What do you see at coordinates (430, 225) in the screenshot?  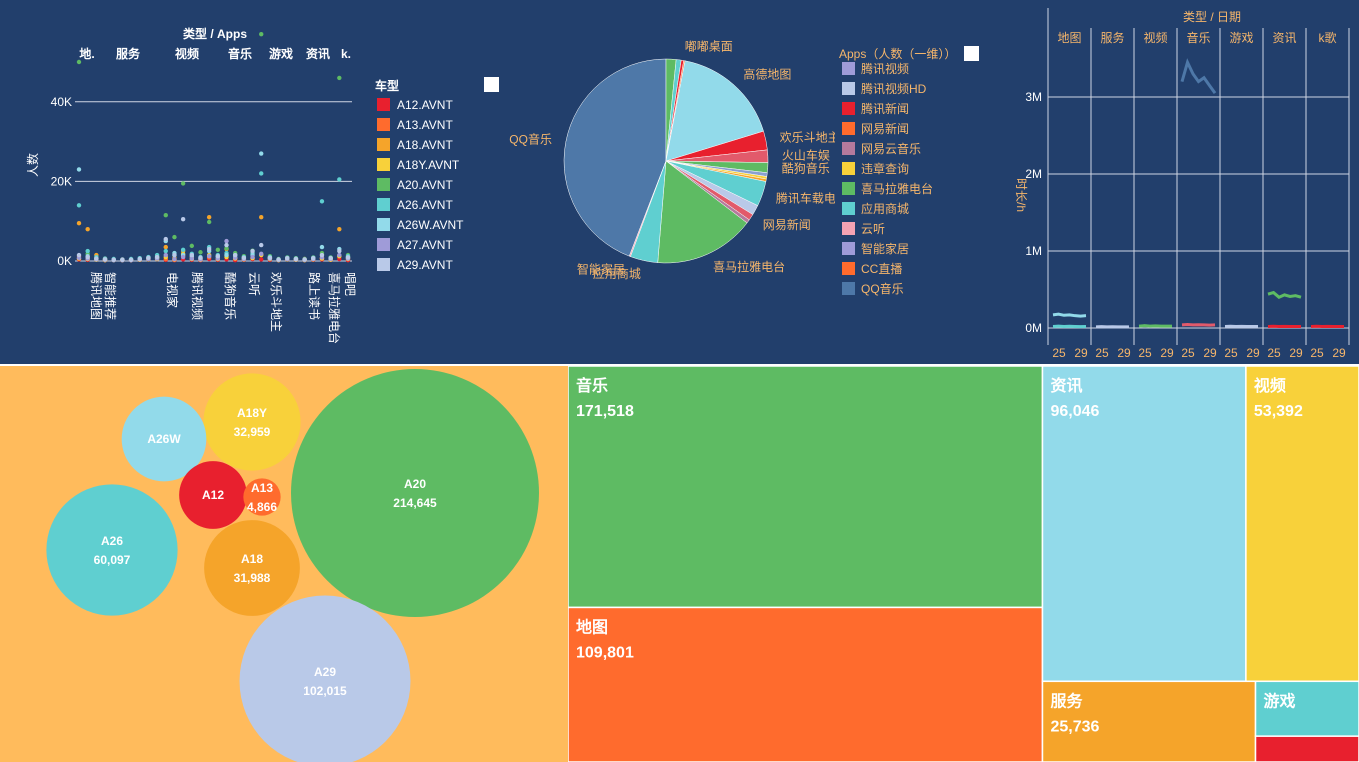 I see `legend-item-label: A26W.AVNT` at bounding box center [430, 225].